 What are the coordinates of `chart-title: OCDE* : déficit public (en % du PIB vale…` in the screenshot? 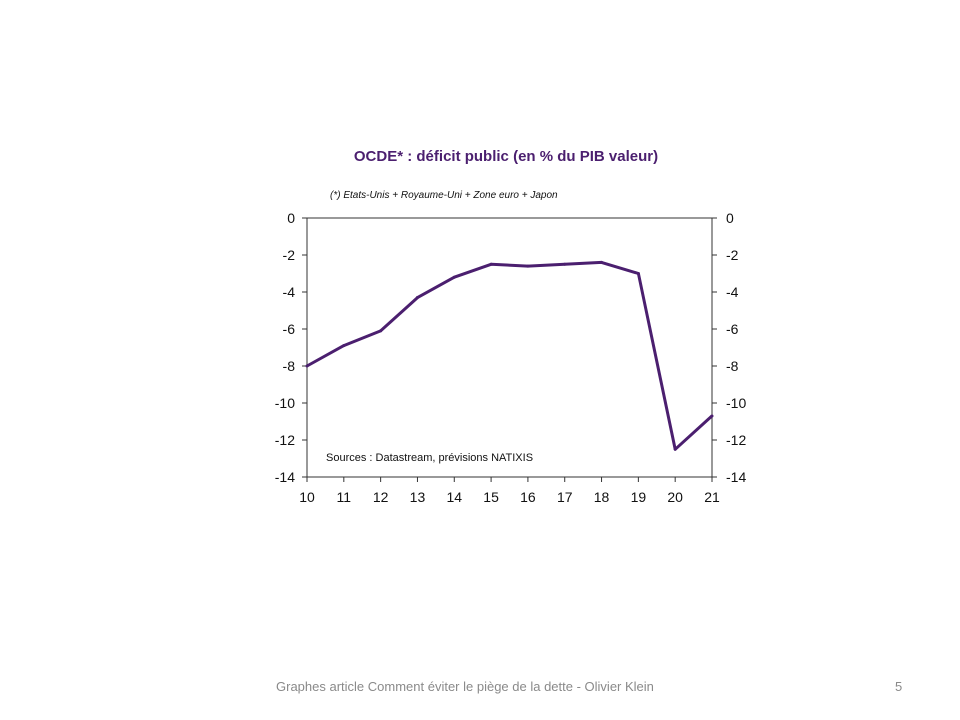 It's located at (506, 156).